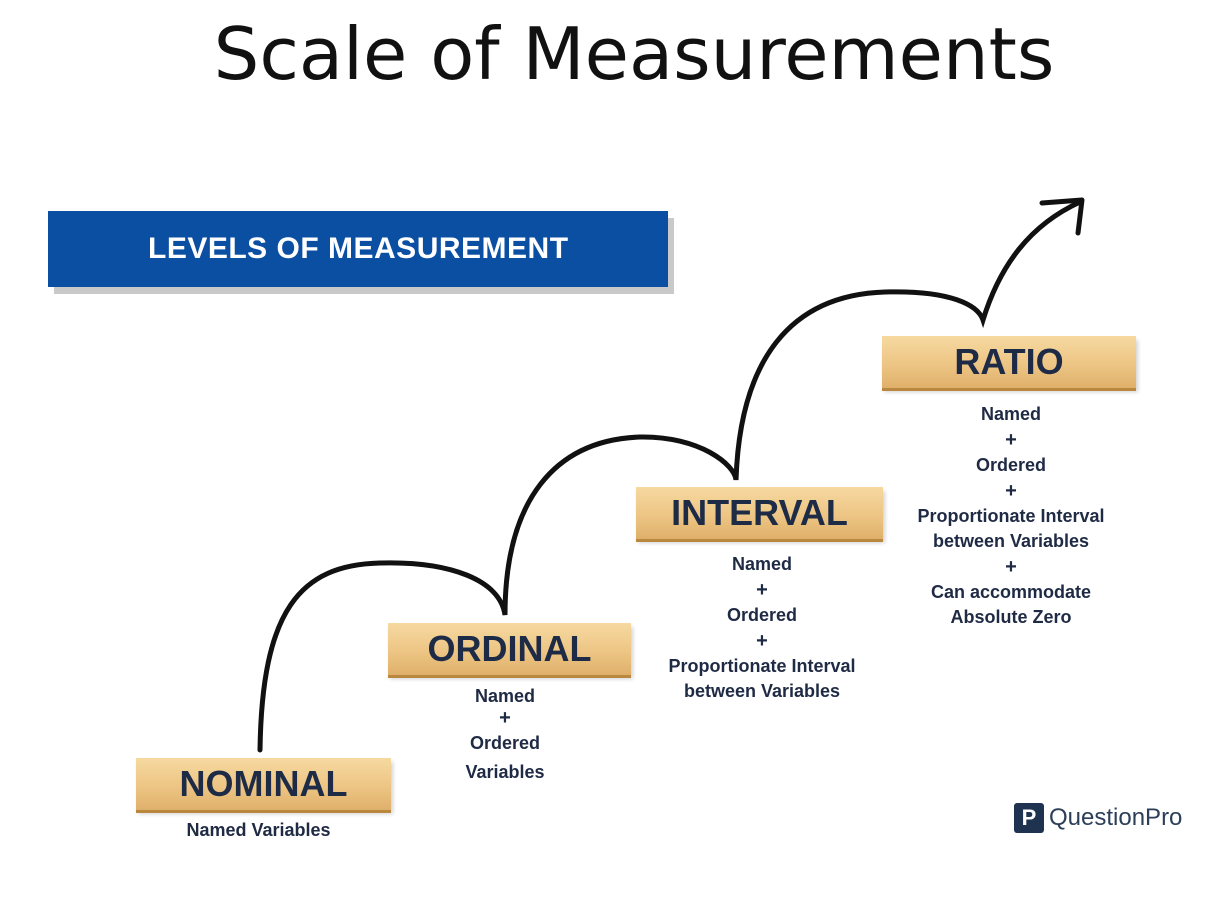  What do you see at coordinates (634, 54) in the screenshot?
I see `page-title: Scale of Measurements` at bounding box center [634, 54].